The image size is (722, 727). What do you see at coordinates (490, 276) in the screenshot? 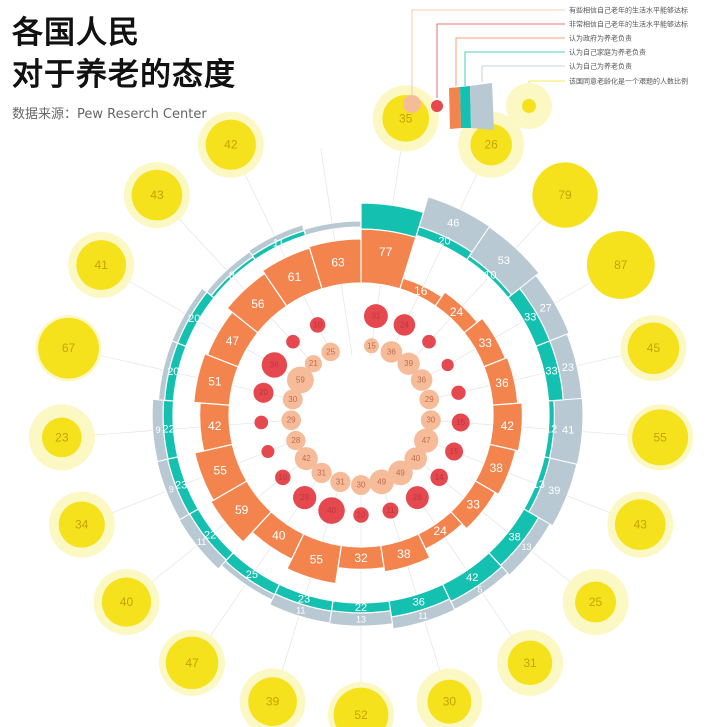
I see `family-value-label: 10` at bounding box center [490, 276].